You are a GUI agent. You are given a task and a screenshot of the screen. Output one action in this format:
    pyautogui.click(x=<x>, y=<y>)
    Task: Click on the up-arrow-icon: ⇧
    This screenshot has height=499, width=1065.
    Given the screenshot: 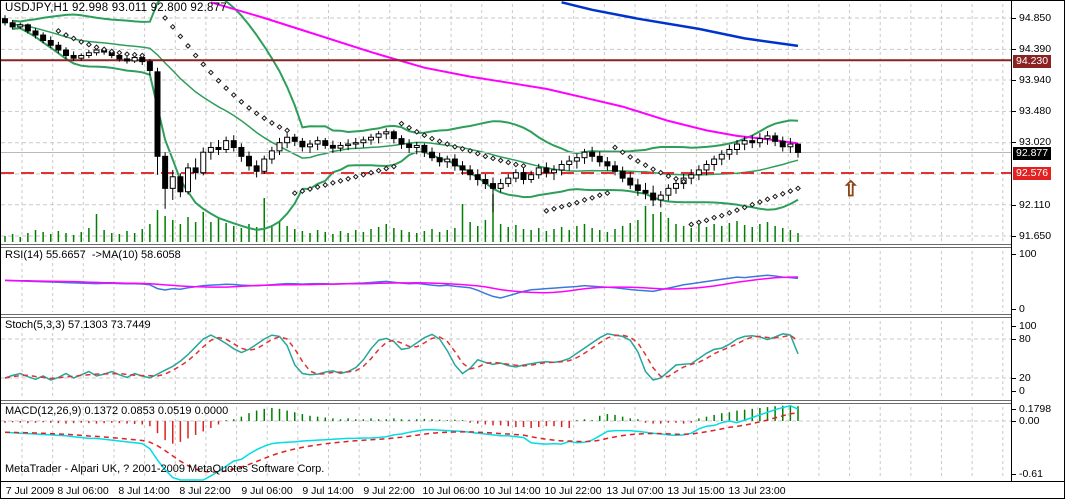 What is the action you would take?
    pyautogui.click(x=851, y=189)
    